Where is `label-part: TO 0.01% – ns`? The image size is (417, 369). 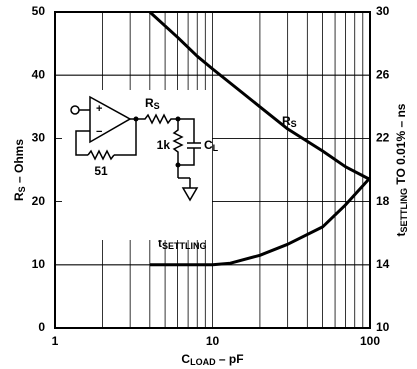
label-part: TO 0.01% – ns is located at coordinates (401, 145).